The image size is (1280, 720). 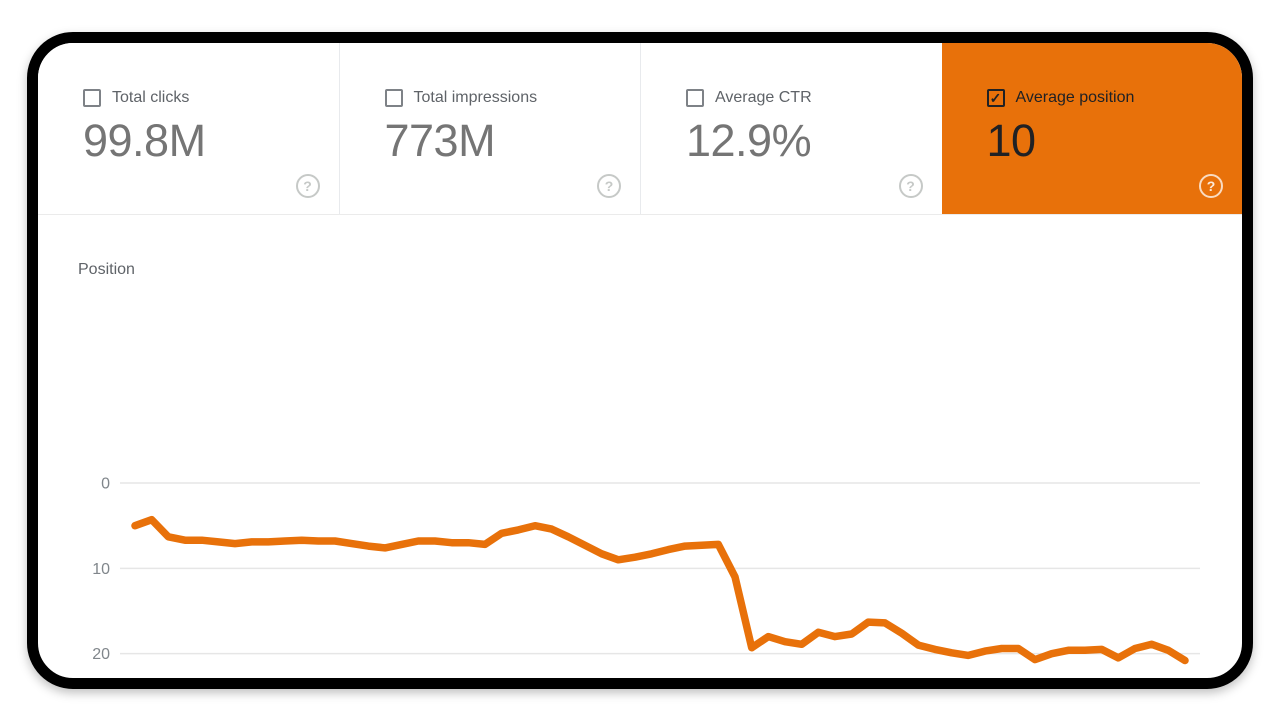 I want to click on metric-value: 773M, so click(x=440, y=140).